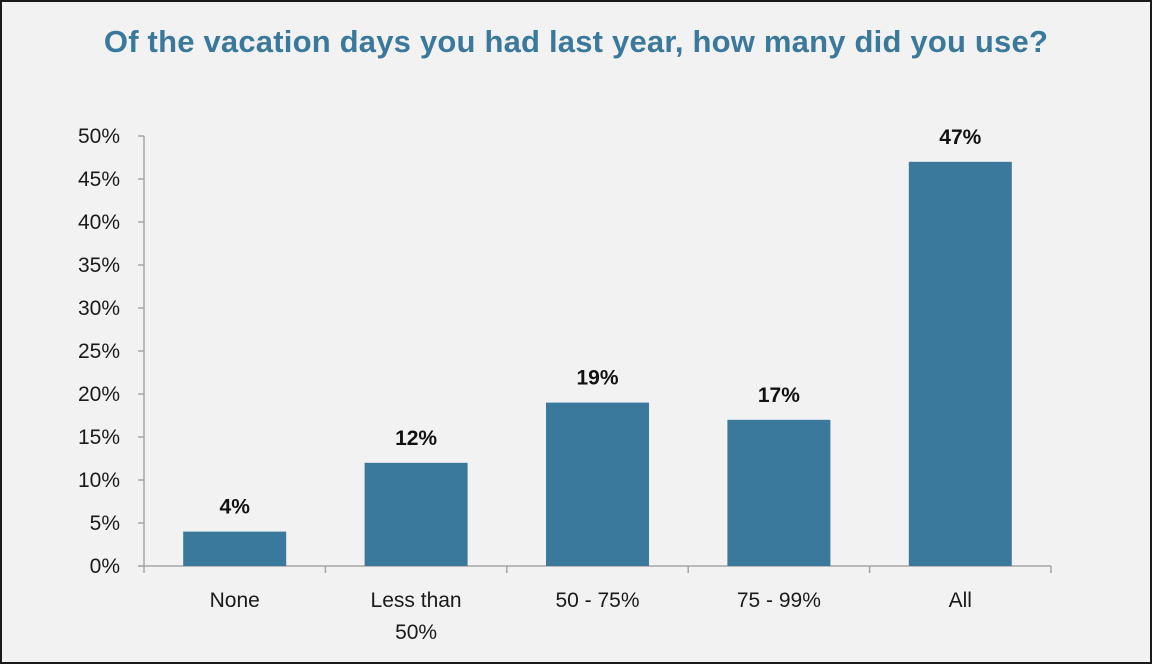 The width and height of the screenshot is (1152, 664). Describe the element at coordinates (99, 265) in the screenshot. I see `y-tick-label: 35%` at that location.